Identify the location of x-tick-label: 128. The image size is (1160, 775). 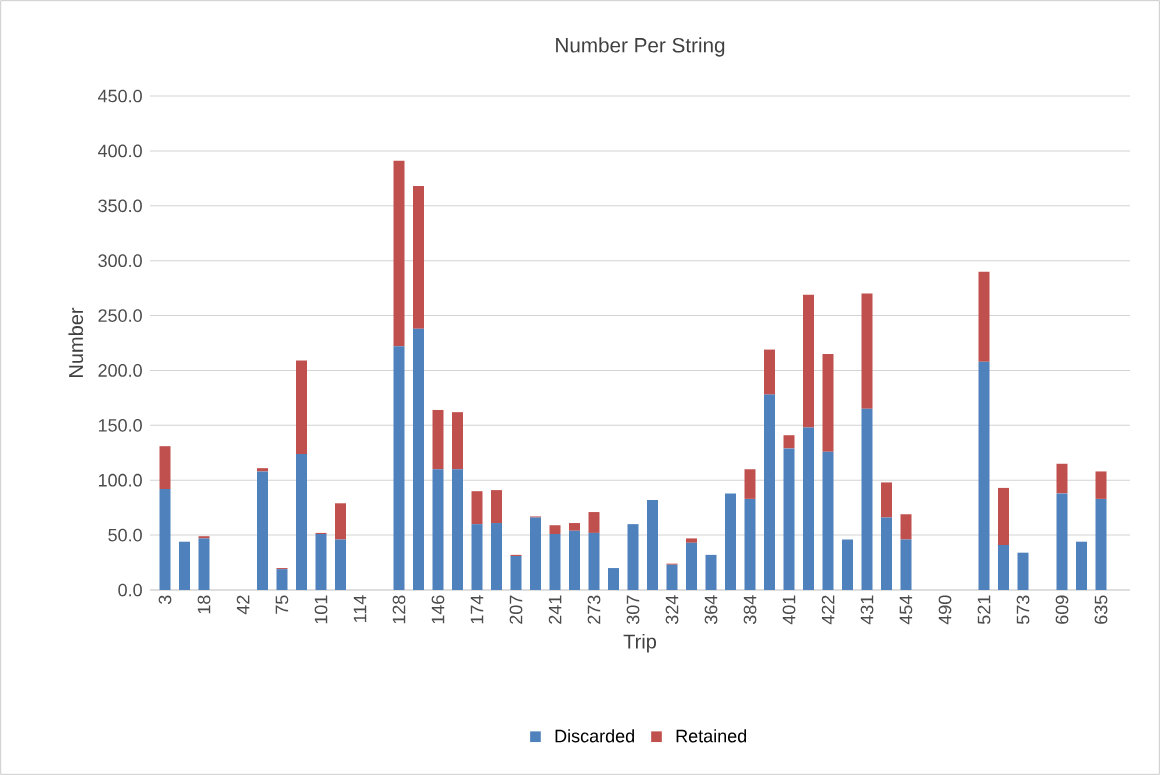
(399, 609).